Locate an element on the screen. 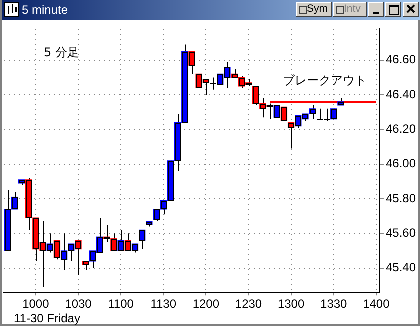  y-tick-label: 45.60 is located at coordinates (401, 233).